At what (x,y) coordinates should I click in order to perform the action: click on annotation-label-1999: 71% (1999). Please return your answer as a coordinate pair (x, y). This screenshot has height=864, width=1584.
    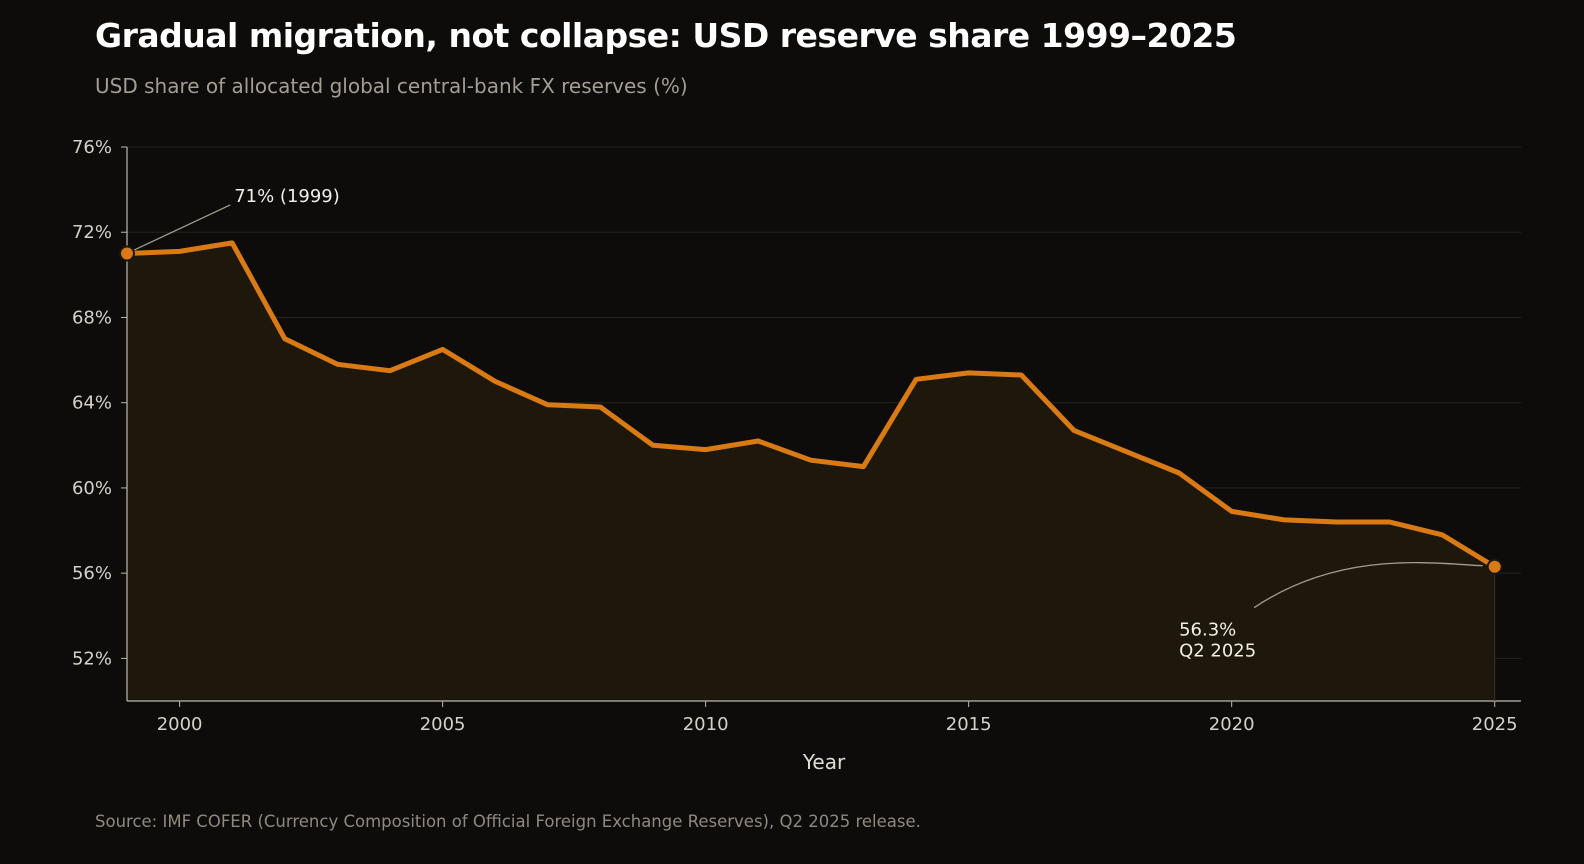
    Looking at the image, I should click on (287, 196).